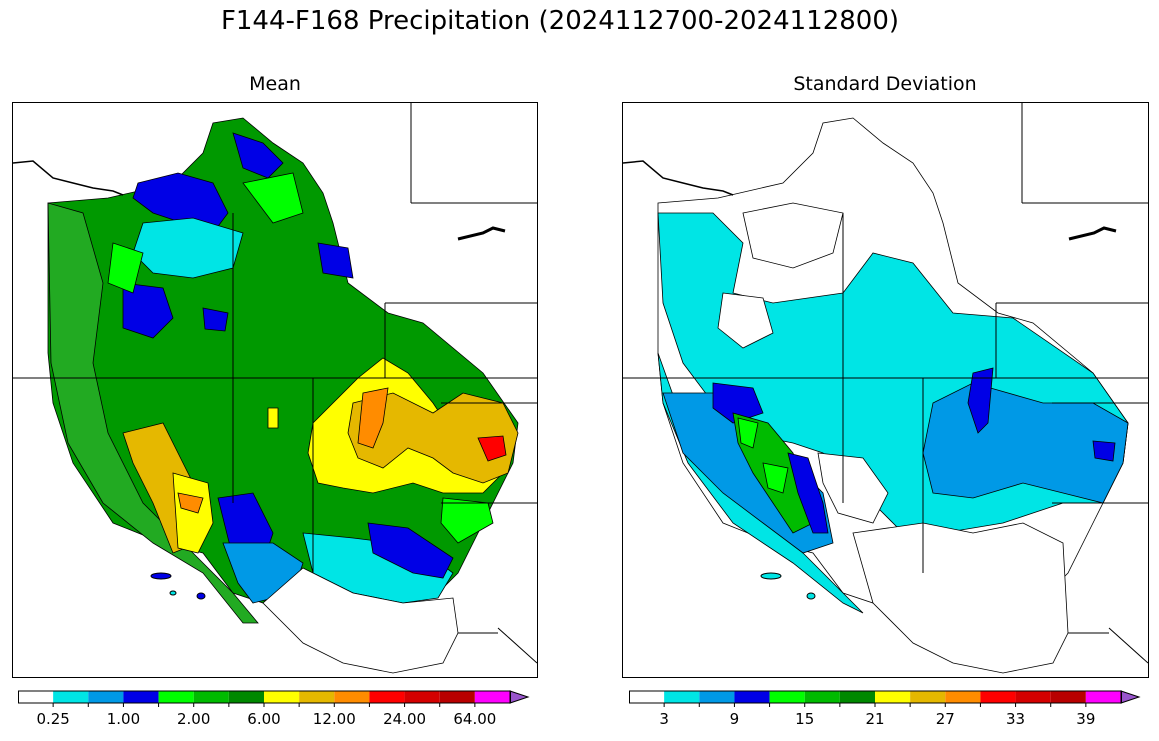 Image resolution: width=1159 pixels, height=741 pixels. Describe the element at coordinates (980, 400) in the screenshot. I see `sd-region-blue-east1` at that location.